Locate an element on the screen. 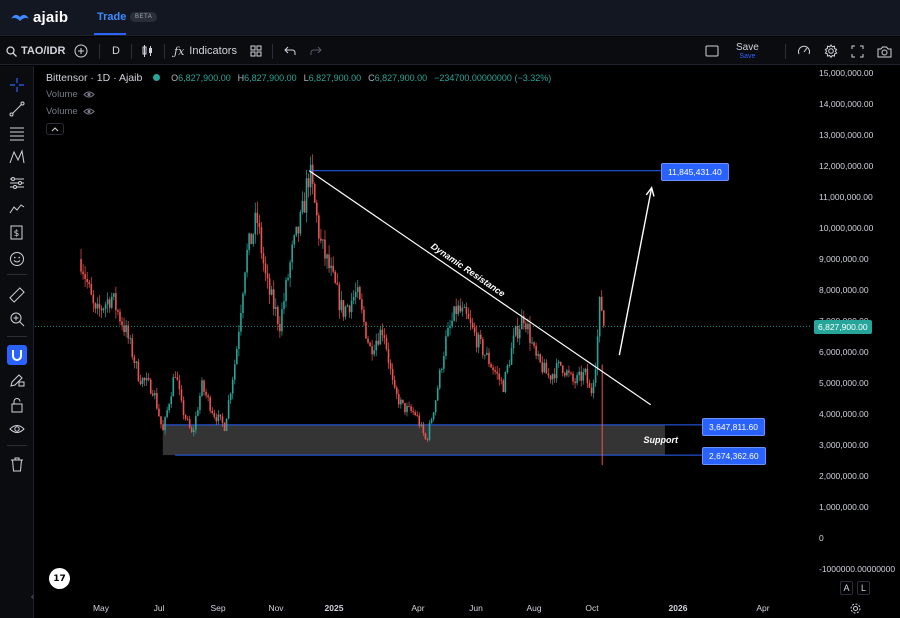 Image resolution: width=900 pixels, height=618 pixels. measure-tool is located at coordinates (17, 295).